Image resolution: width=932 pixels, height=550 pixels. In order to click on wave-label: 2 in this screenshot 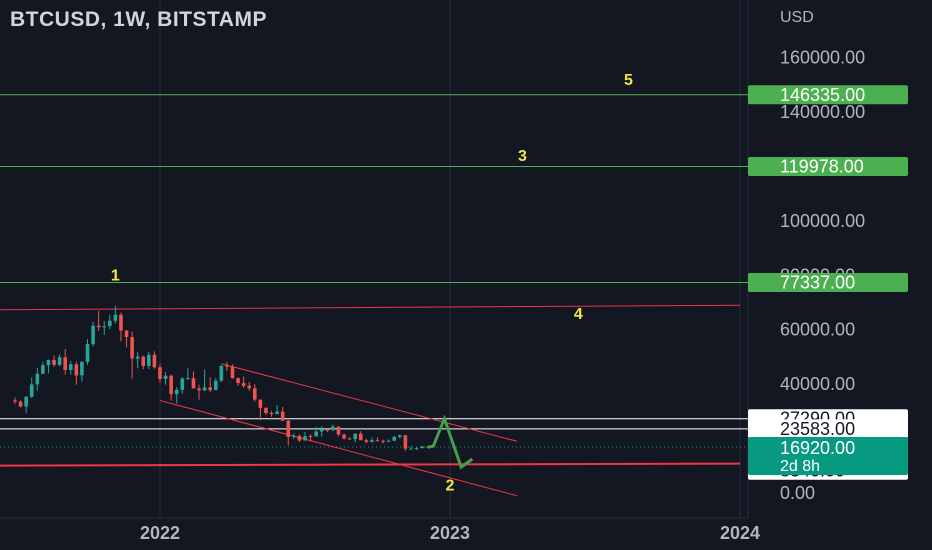, I will do `click(450, 485)`.